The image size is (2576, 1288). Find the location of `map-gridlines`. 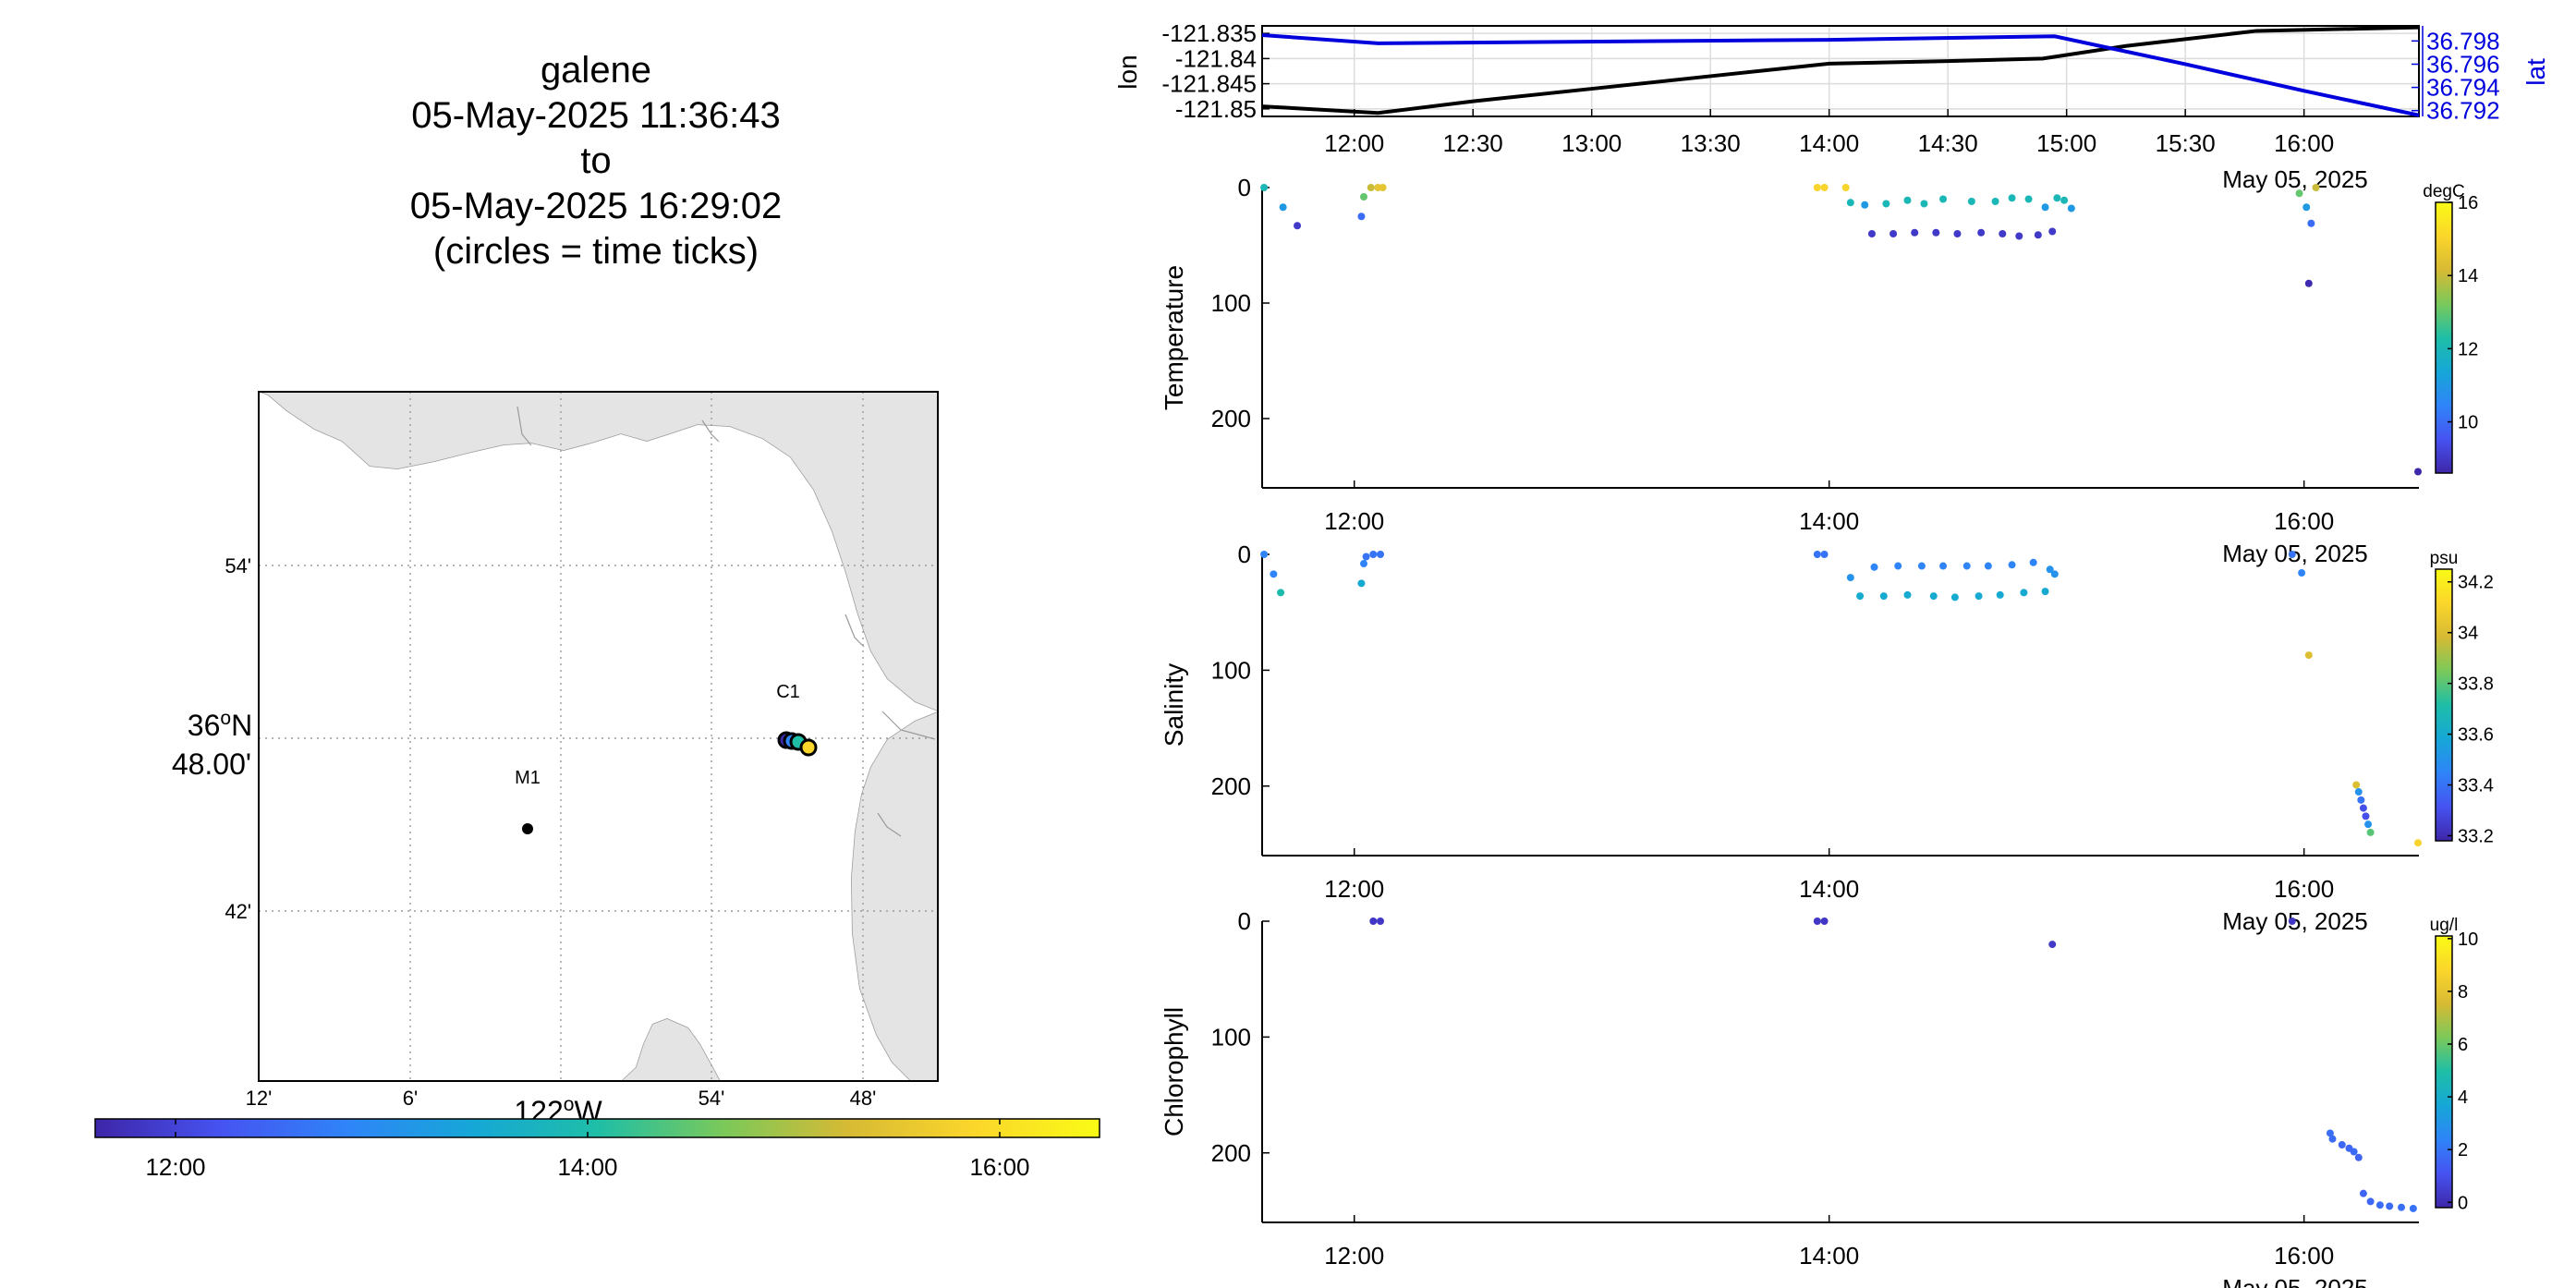

map-gridlines is located at coordinates (598, 736).